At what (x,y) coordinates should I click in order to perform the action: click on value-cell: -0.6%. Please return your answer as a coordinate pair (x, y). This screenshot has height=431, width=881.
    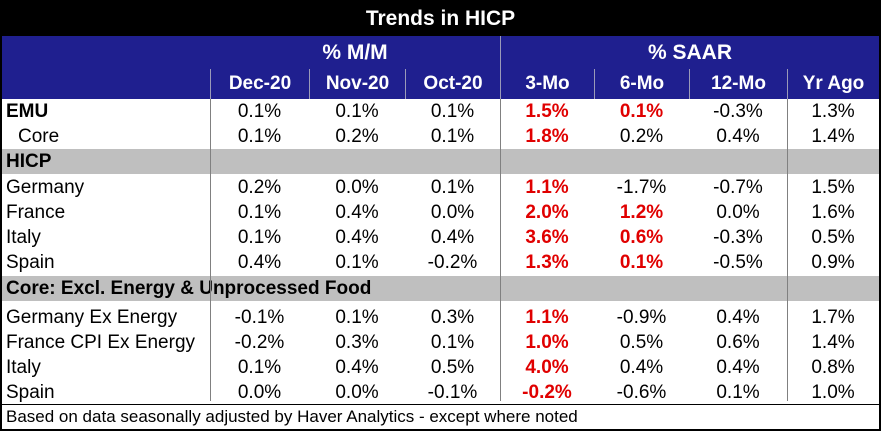
    Looking at the image, I should click on (641, 392).